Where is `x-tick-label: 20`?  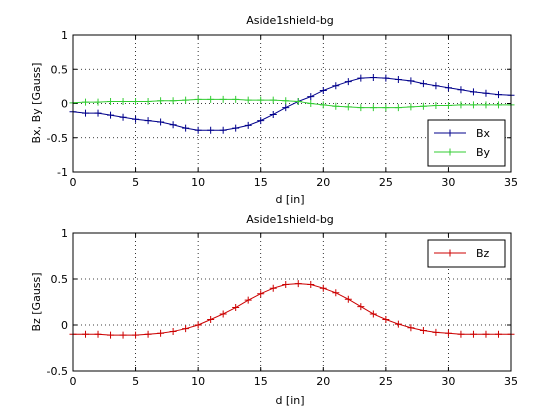 x-tick-label: 20 is located at coordinates (323, 381).